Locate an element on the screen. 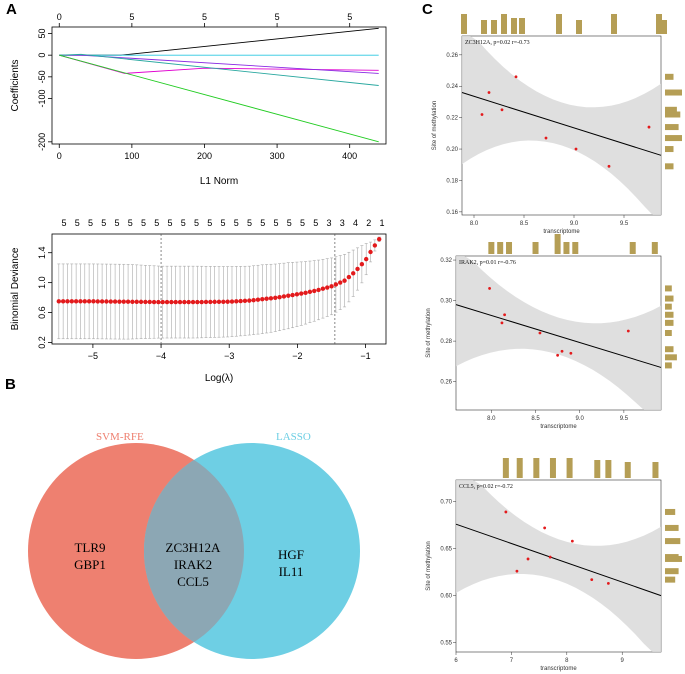  y-axis-label: Binomial Deviance is located at coordinates (15, 288).